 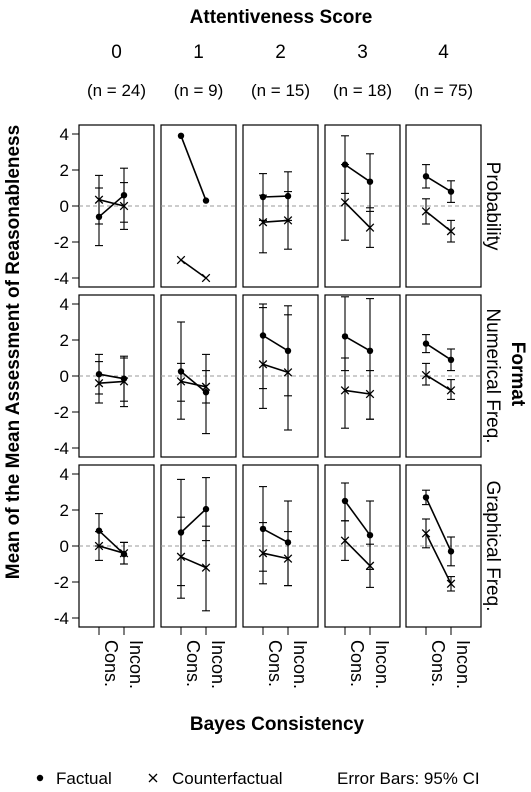 I want to click on legend-error-note: Error Bars: 95% CI, so click(x=408, y=778).